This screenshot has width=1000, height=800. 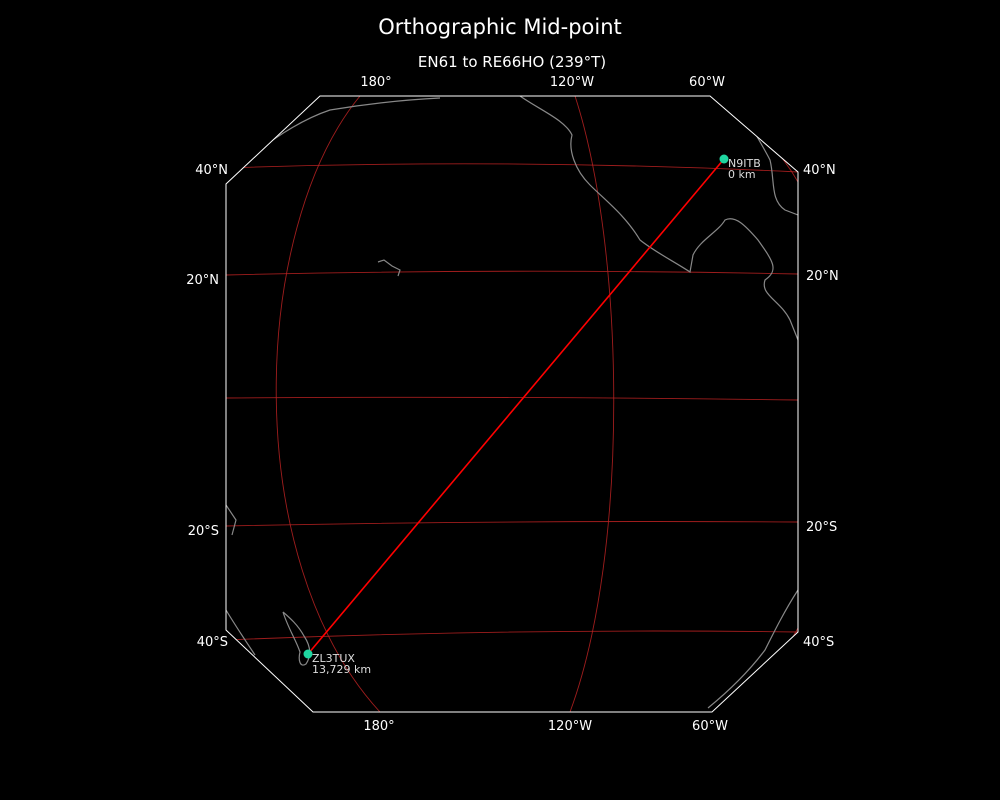 I want to click on right-tick-20s: 20°S, so click(x=821, y=527).